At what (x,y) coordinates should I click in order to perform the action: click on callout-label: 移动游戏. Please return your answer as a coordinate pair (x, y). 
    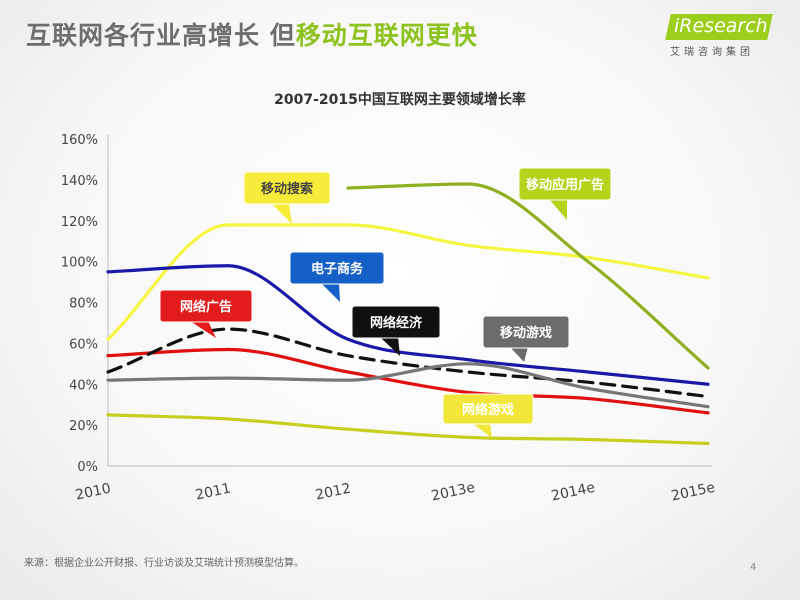
    Looking at the image, I should click on (526, 333).